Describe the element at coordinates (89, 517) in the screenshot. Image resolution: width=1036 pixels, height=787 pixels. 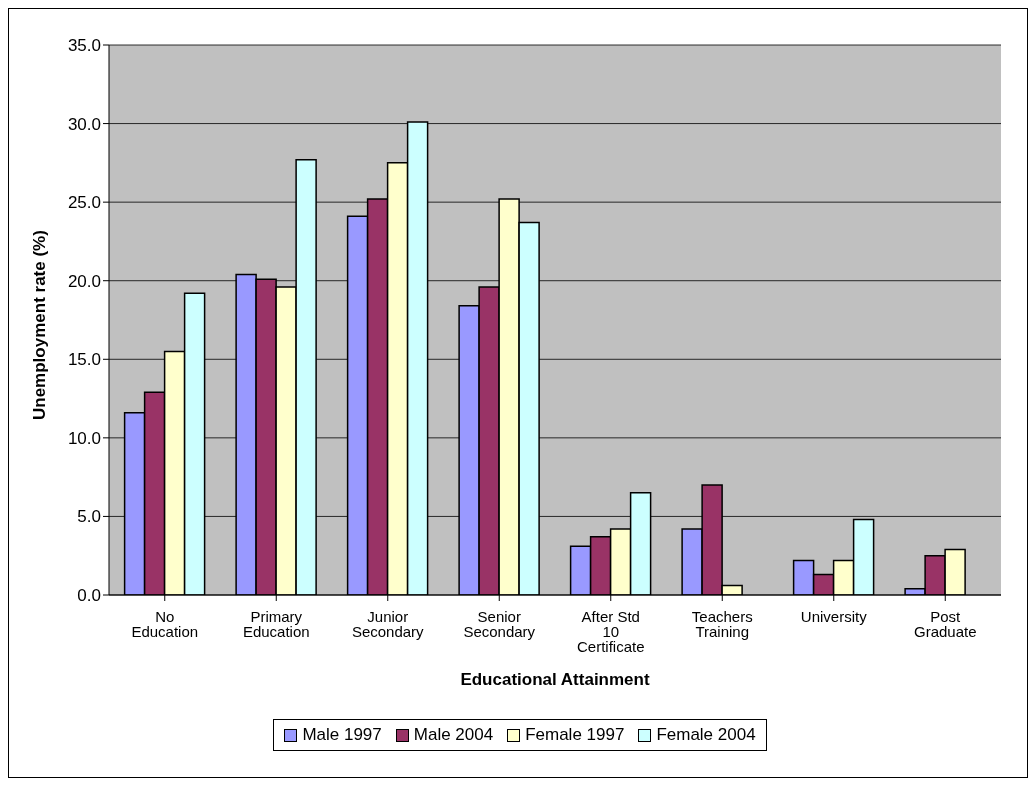
I see `y-tick-label: 5.0` at that location.